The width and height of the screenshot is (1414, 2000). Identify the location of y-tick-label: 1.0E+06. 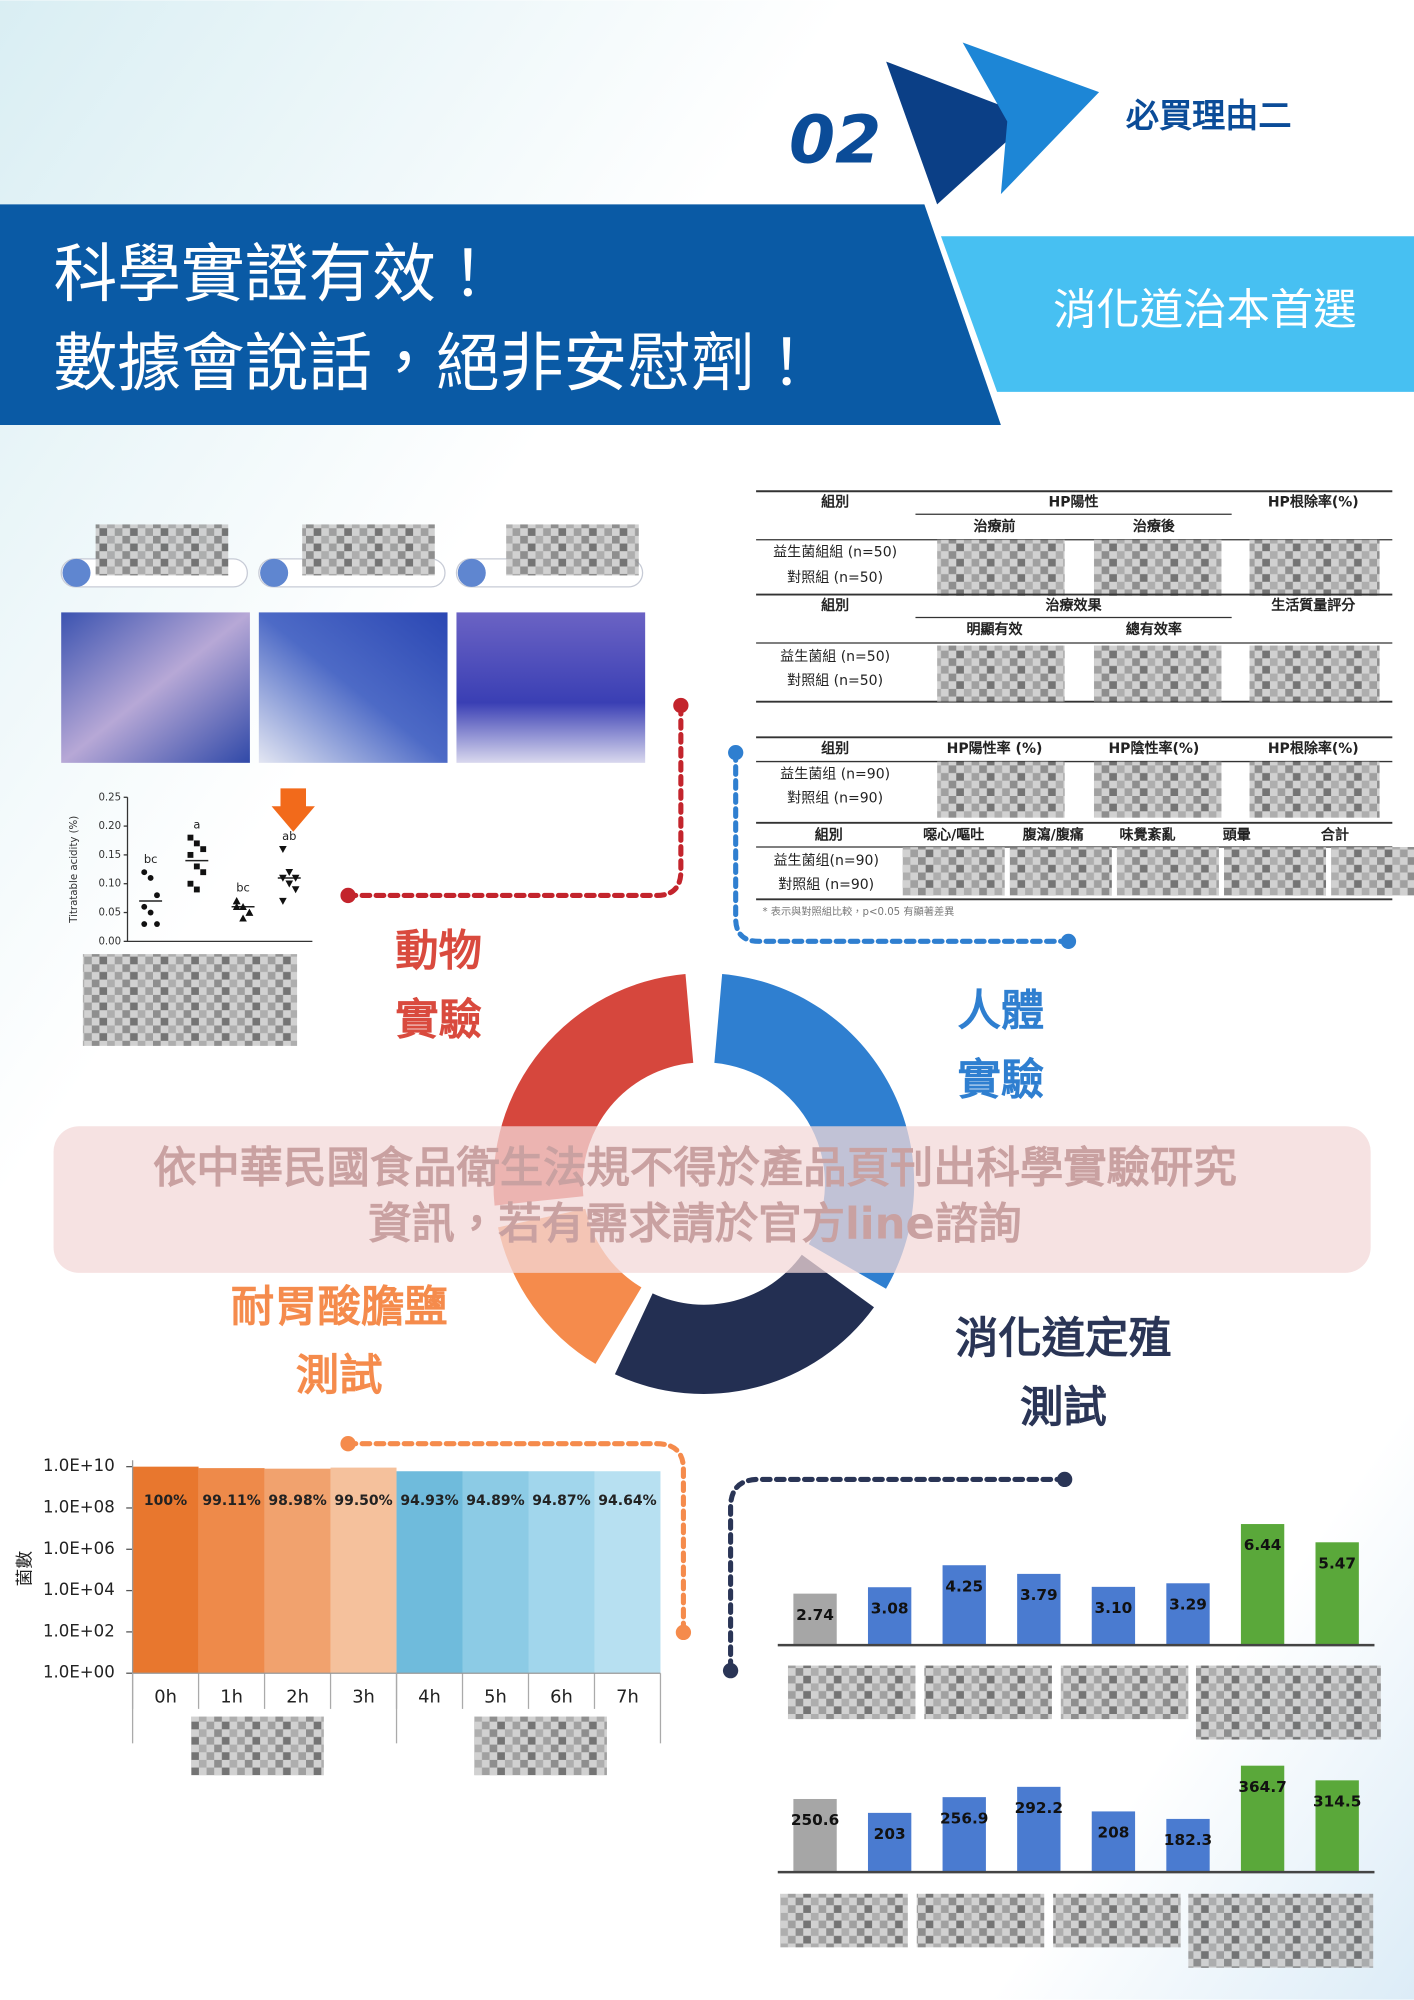
(79, 1548).